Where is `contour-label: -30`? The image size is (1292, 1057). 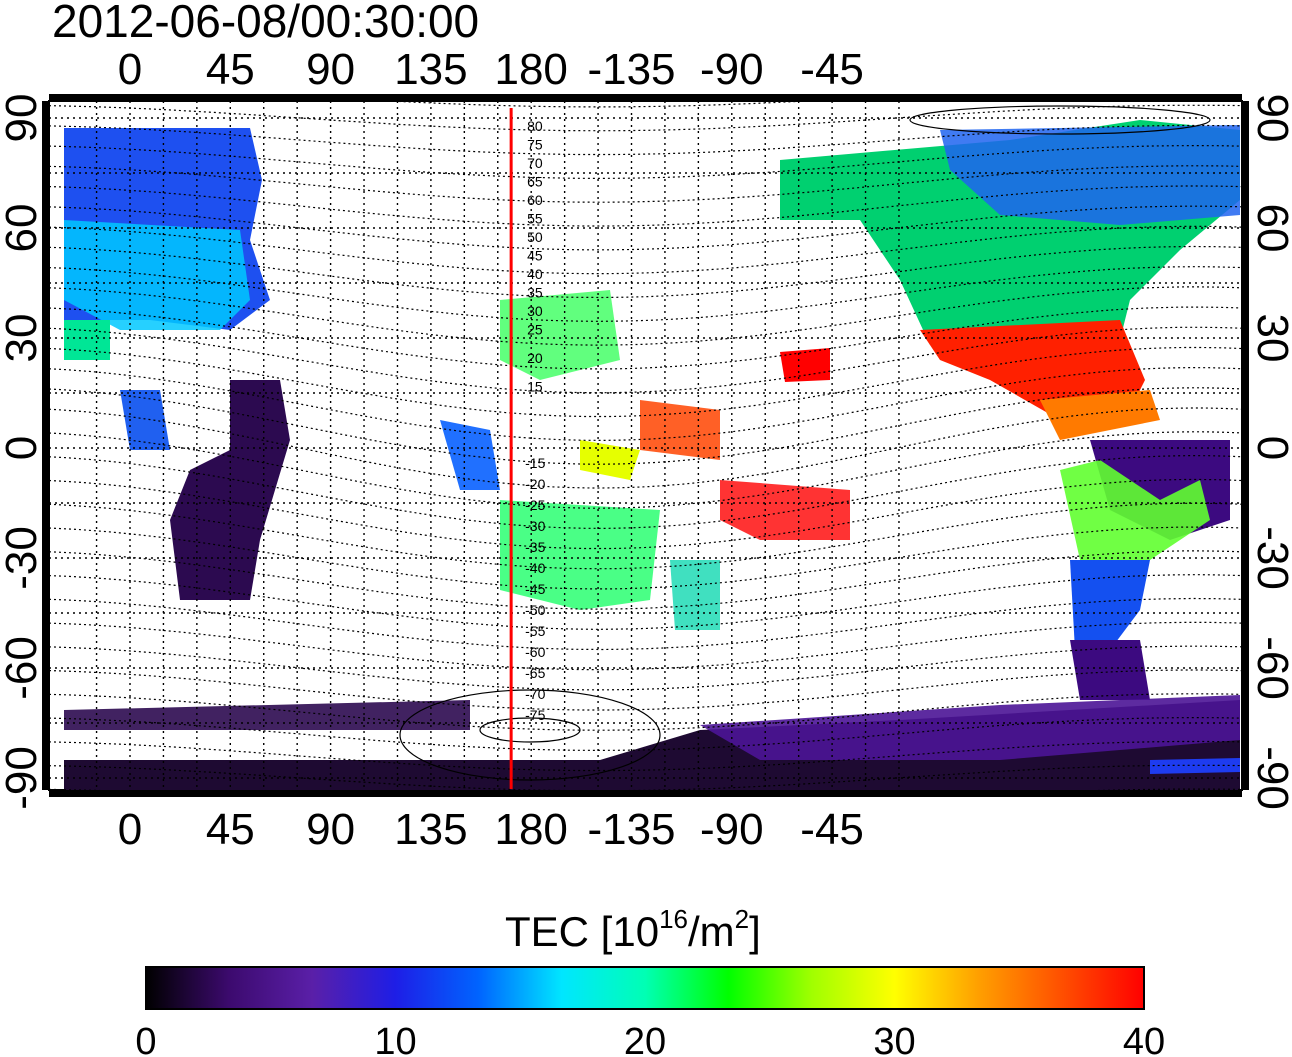
contour-label: -30 is located at coordinates (535, 526).